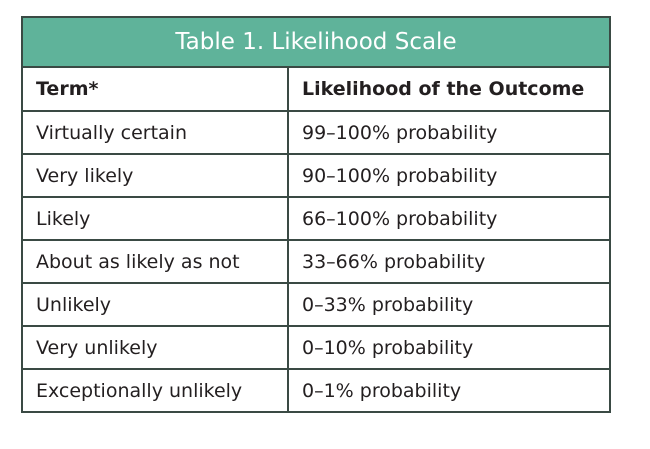  What do you see at coordinates (449, 347) in the screenshot?
I see `likelihood-cell: 0–10% probability` at bounding box center [449, 347].